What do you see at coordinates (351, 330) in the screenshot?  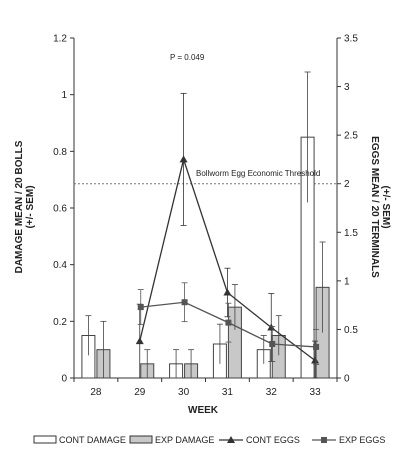 I see `right-tick-label: 0.5` at bounding box center [351, 330].